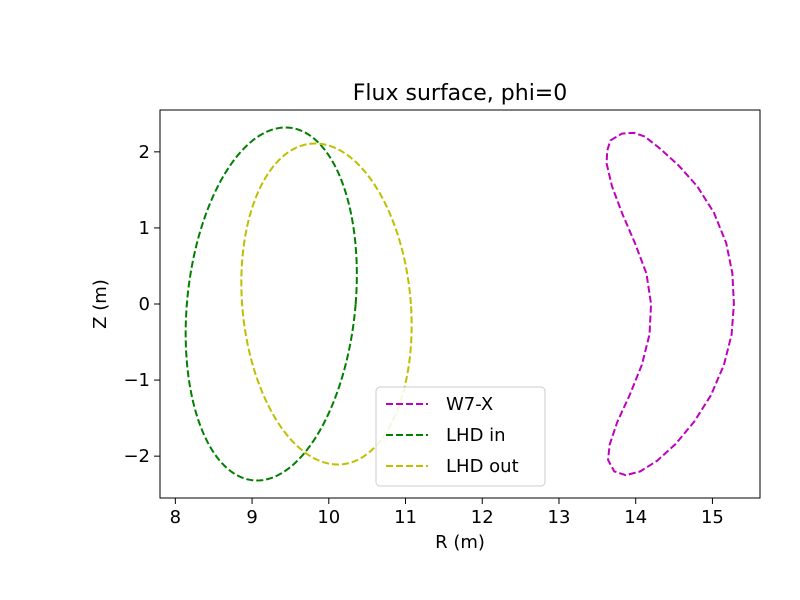 This screenshot has height=600, width=800. I want to click on series-line-w7-x, so click(670, 304).